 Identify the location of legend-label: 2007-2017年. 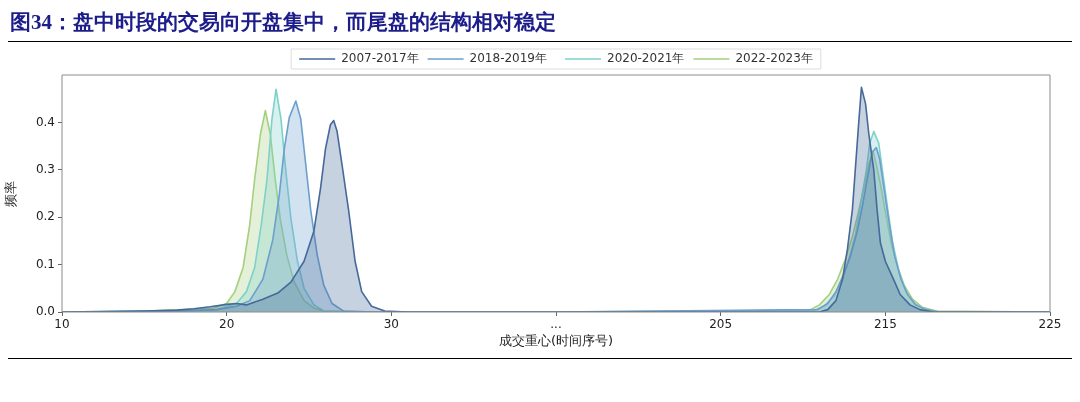
(380, 58).